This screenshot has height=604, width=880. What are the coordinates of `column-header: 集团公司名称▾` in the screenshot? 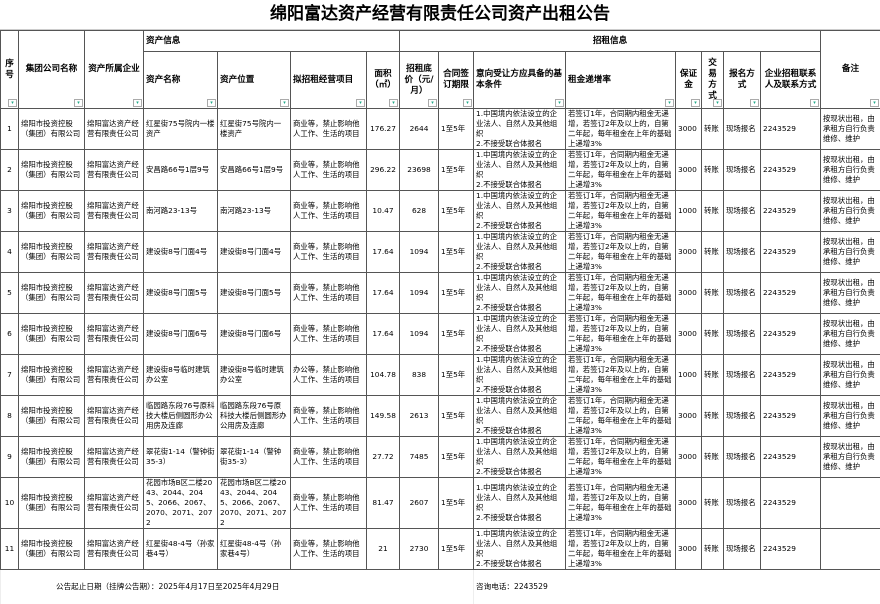 It's located at (52, 70).